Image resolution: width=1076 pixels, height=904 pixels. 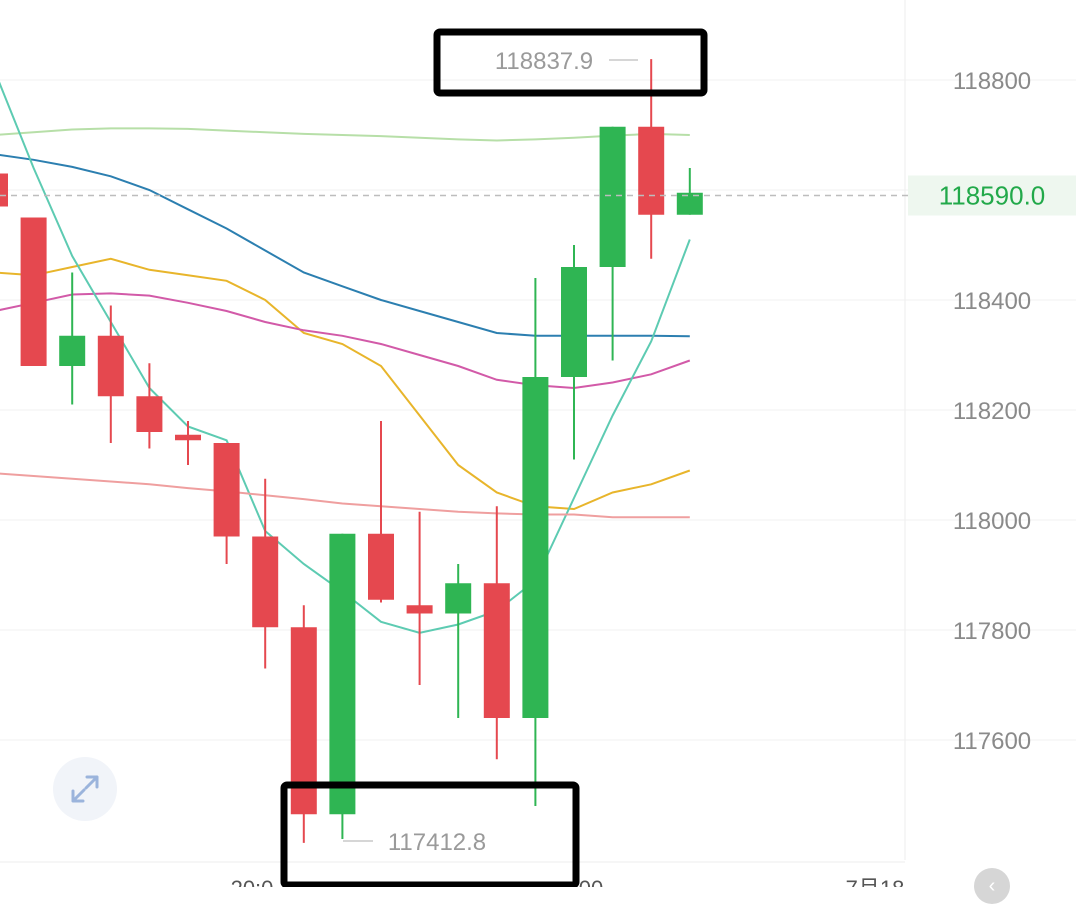 I want to click on y-tick-label-2: 118200, so click(x=992, y=411).